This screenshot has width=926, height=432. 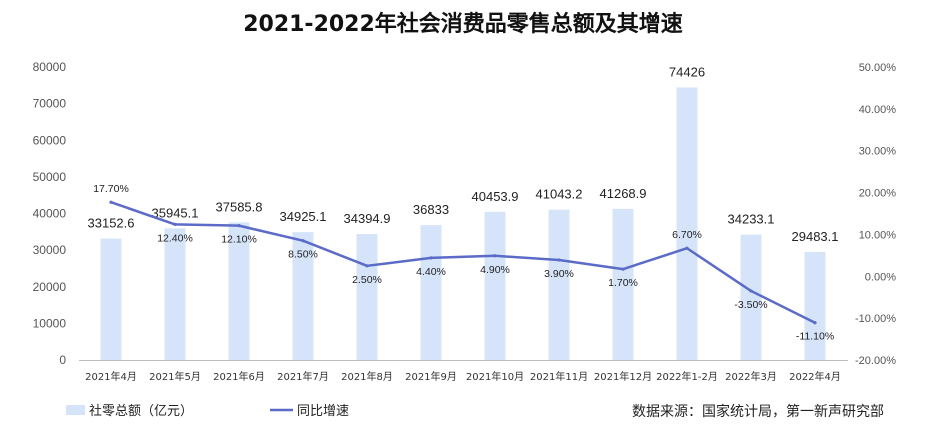 I want to click on bar-value-label: 35945.1, so click(x=175, y=212).